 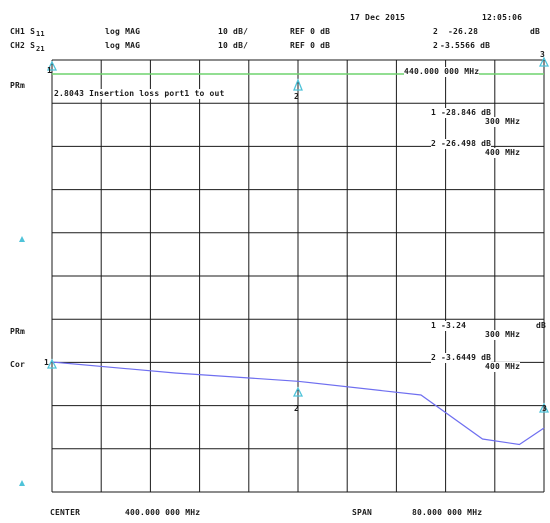 I want to click on trace1-side-label: PRm, so click(x=18, y=85).